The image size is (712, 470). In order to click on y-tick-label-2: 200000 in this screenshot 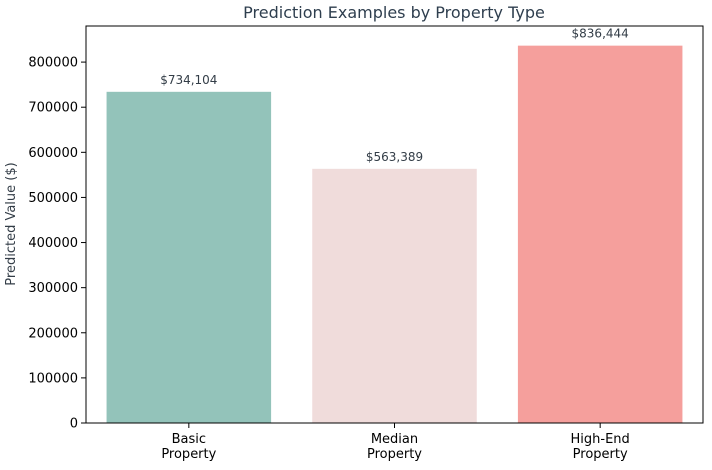, I will do `click(53, 333)`.